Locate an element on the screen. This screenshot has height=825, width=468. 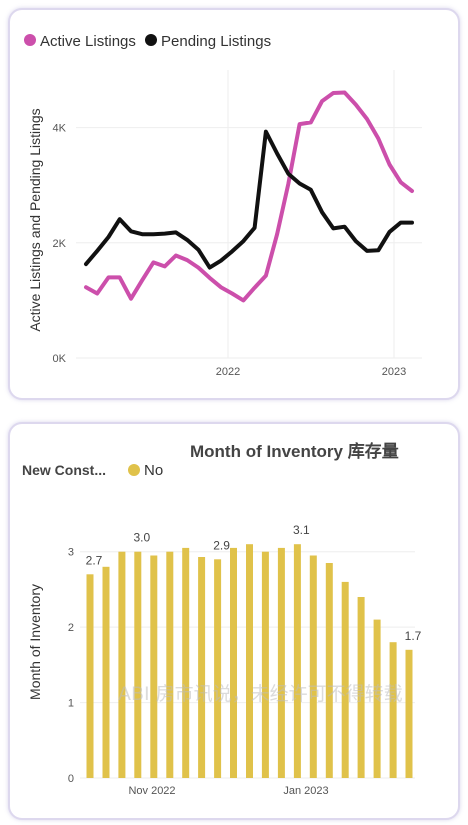
line-legend: Active Listings Pending Listings is located at coordinates (147, 41).